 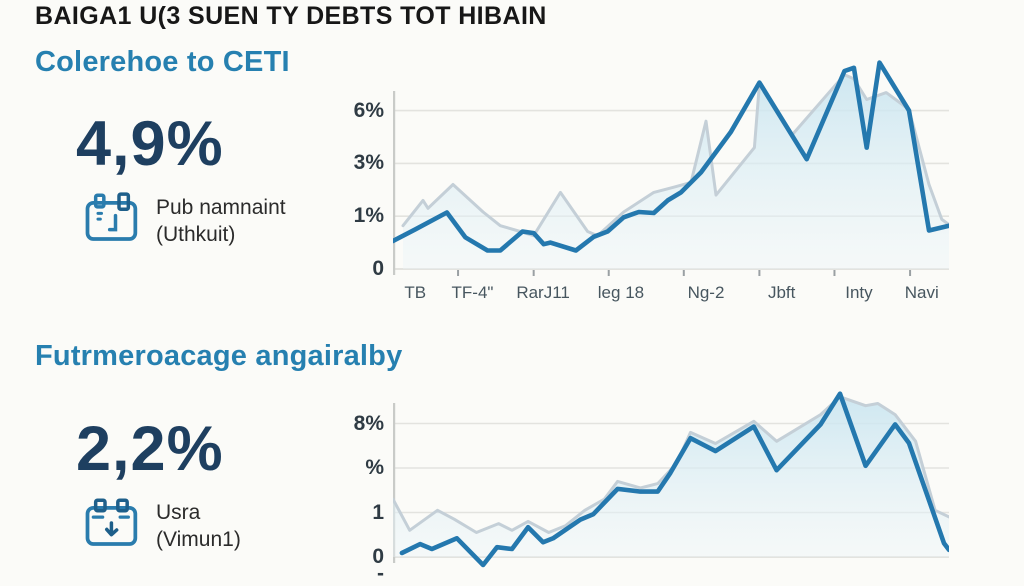 I want to click on calendar-download-icon, so click(x=112, y=525).